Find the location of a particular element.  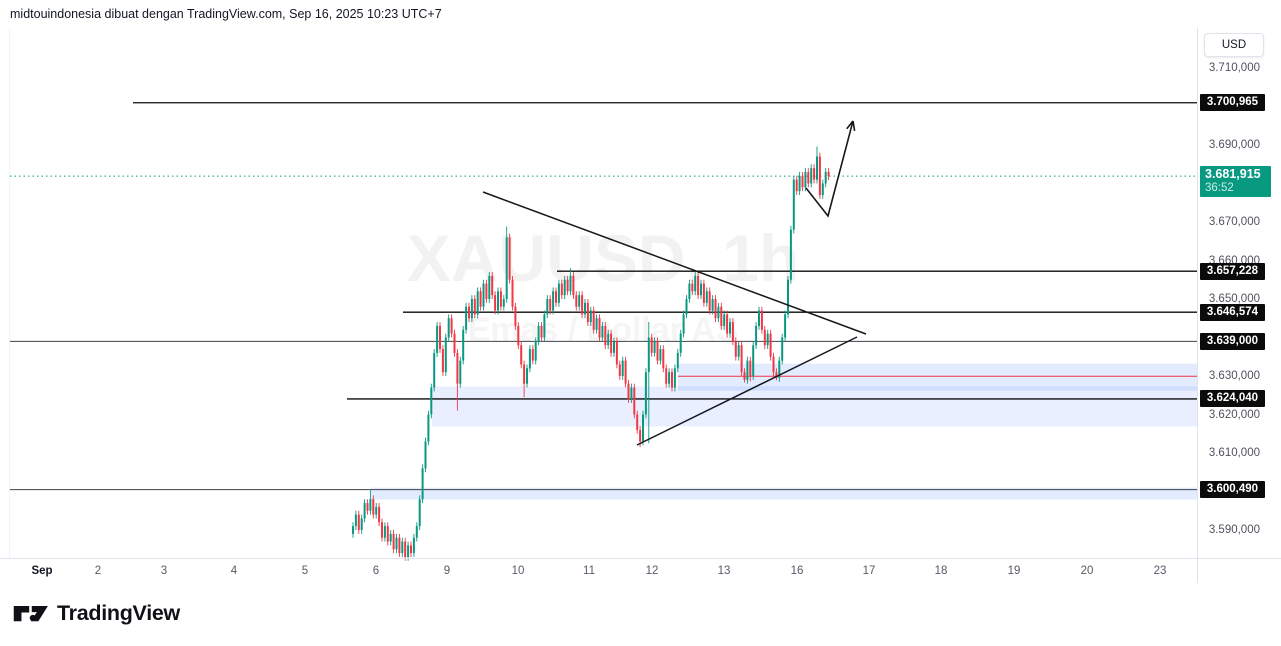

price-tick-label: 3.710,000 is located at coordinates (1234, 68).